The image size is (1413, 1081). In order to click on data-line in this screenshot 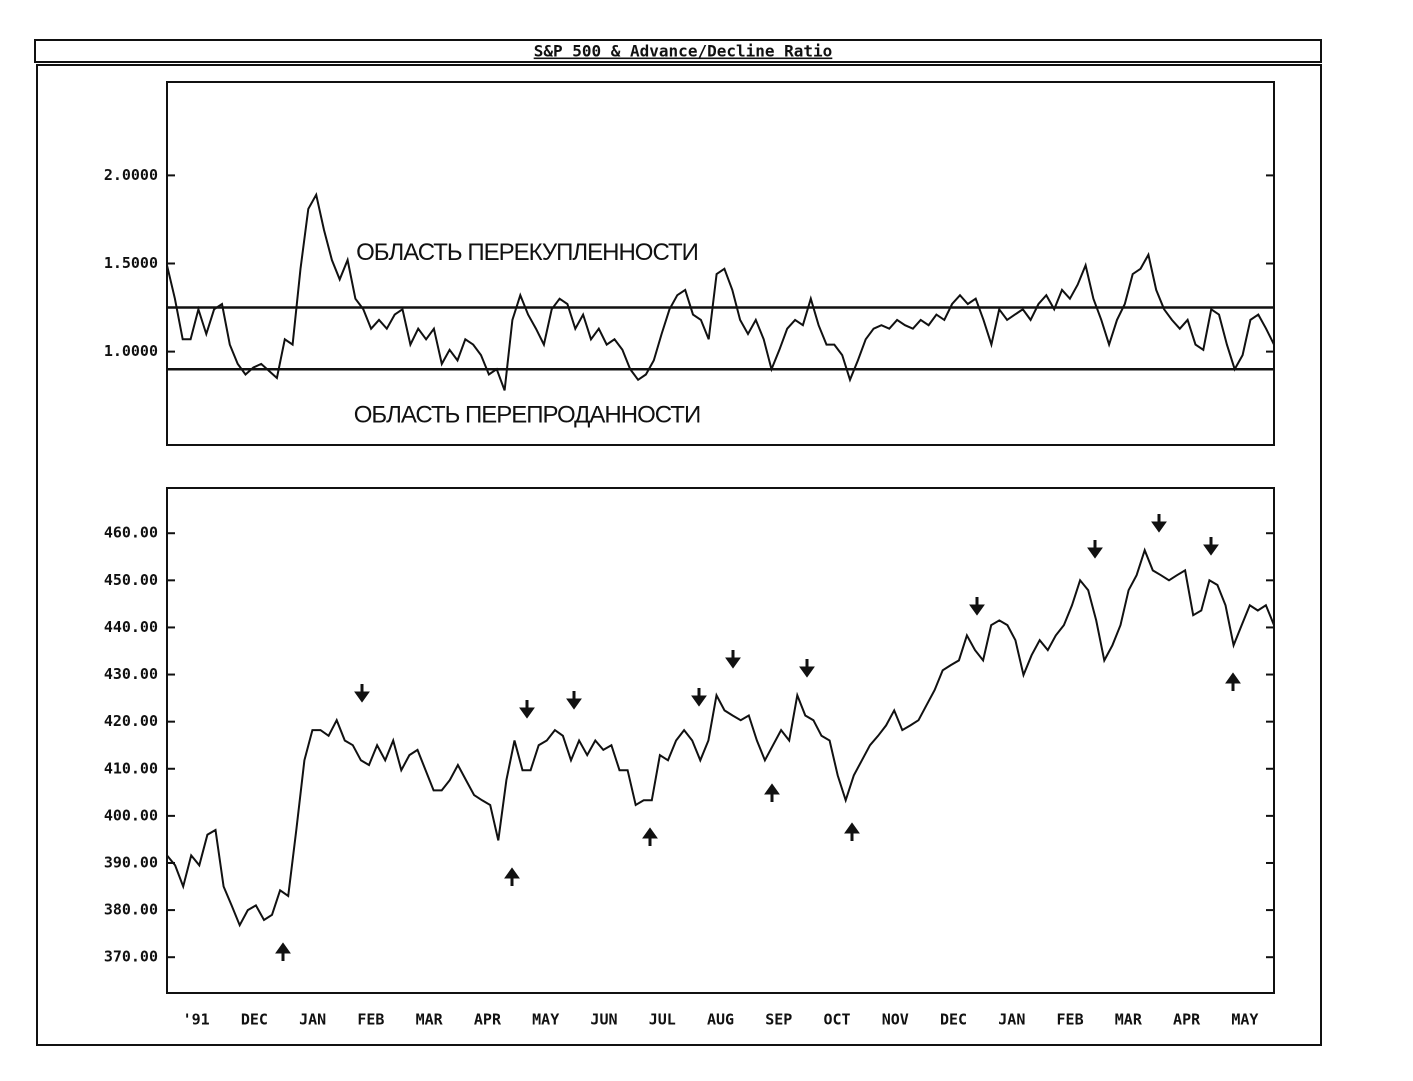, I will do `click(720, 291)`.